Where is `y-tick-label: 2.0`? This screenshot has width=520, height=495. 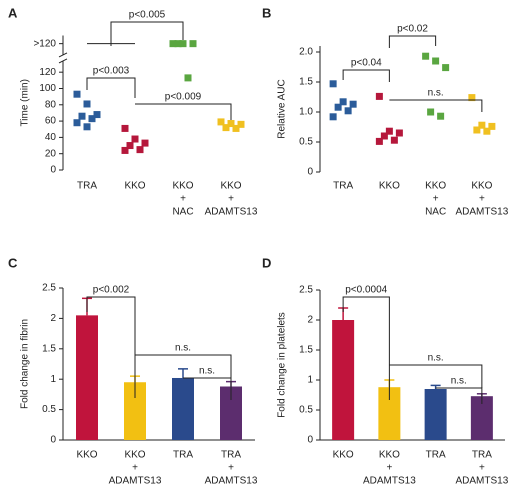 y-tick-label: 2.0 is located at coordinates (306, 52).